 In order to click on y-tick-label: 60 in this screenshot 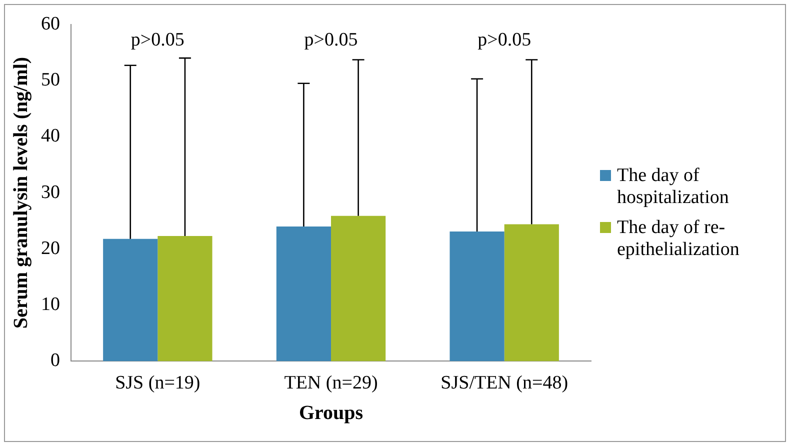, I will do `click(50, 23)`.